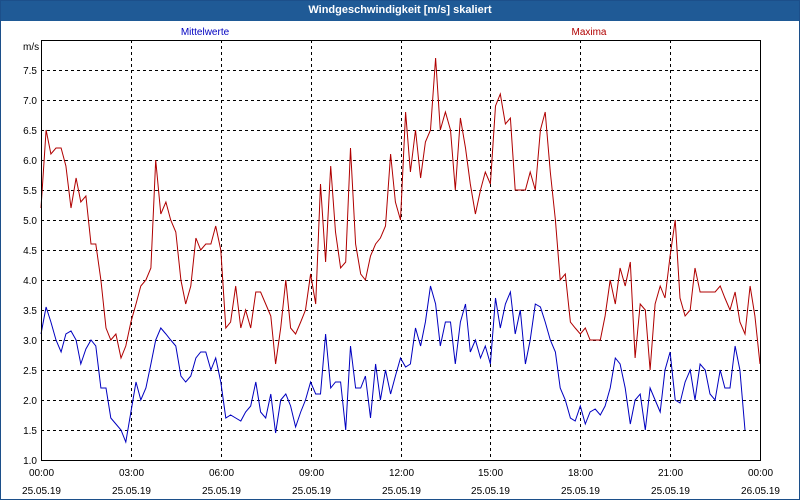 This screenshot has height=500, width=800. Describe the element at coordinates (588, 32) in the screenshot. I see `legend-maxima: Maxima` at that location.